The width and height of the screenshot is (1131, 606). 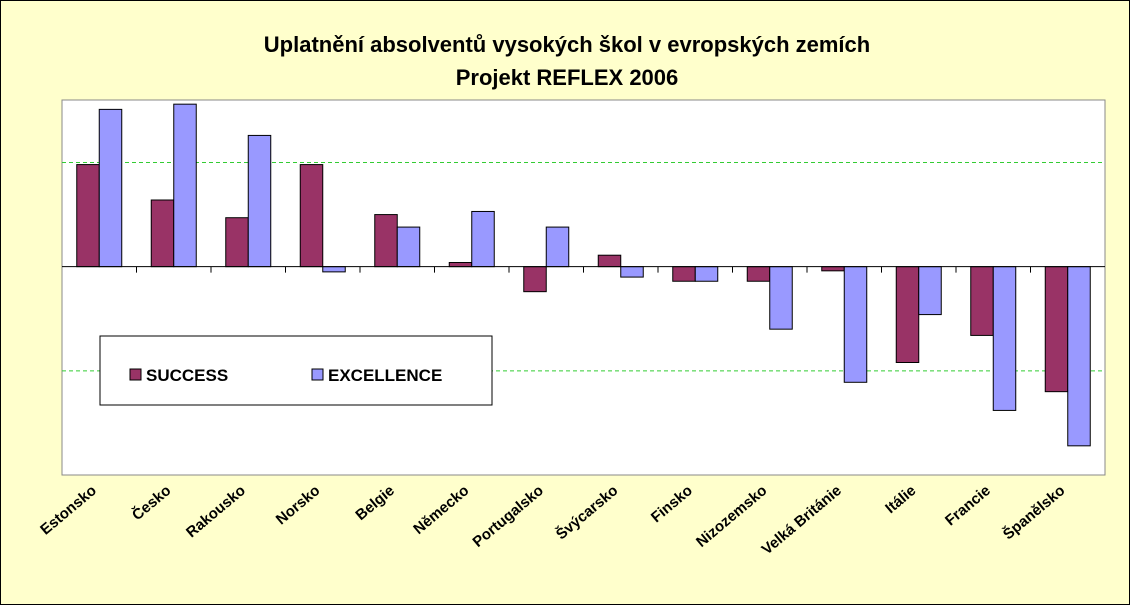 I want to click on chart-subtitle: Projekt REFLEX 2006, so click(x=567, y=77).